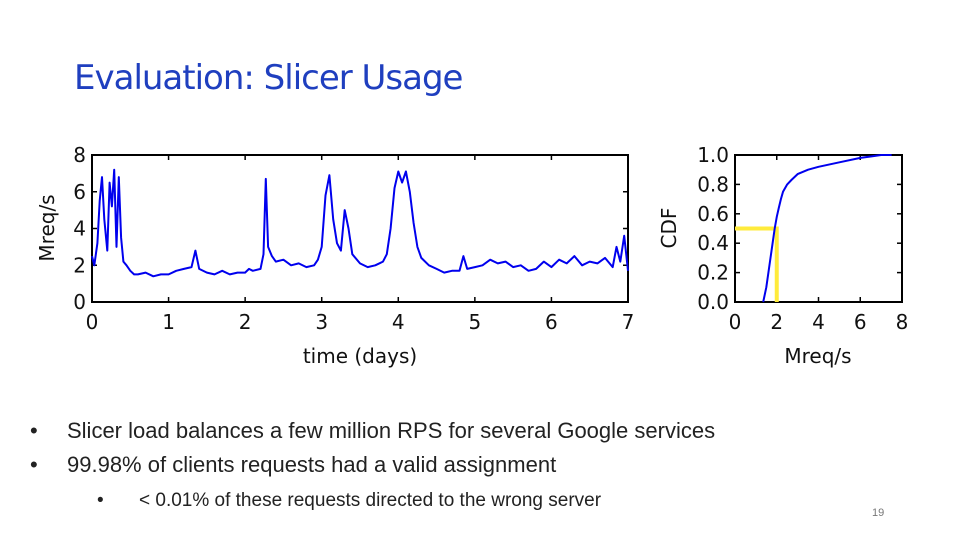  I want to click on y-tick-label: 4, so click(79, 229).